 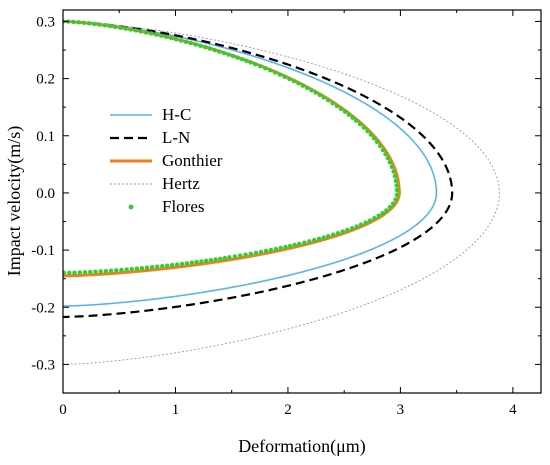 I want to click on legend: H-C L-N Gonthier Hertz Flores, so click(x=166, y=160).